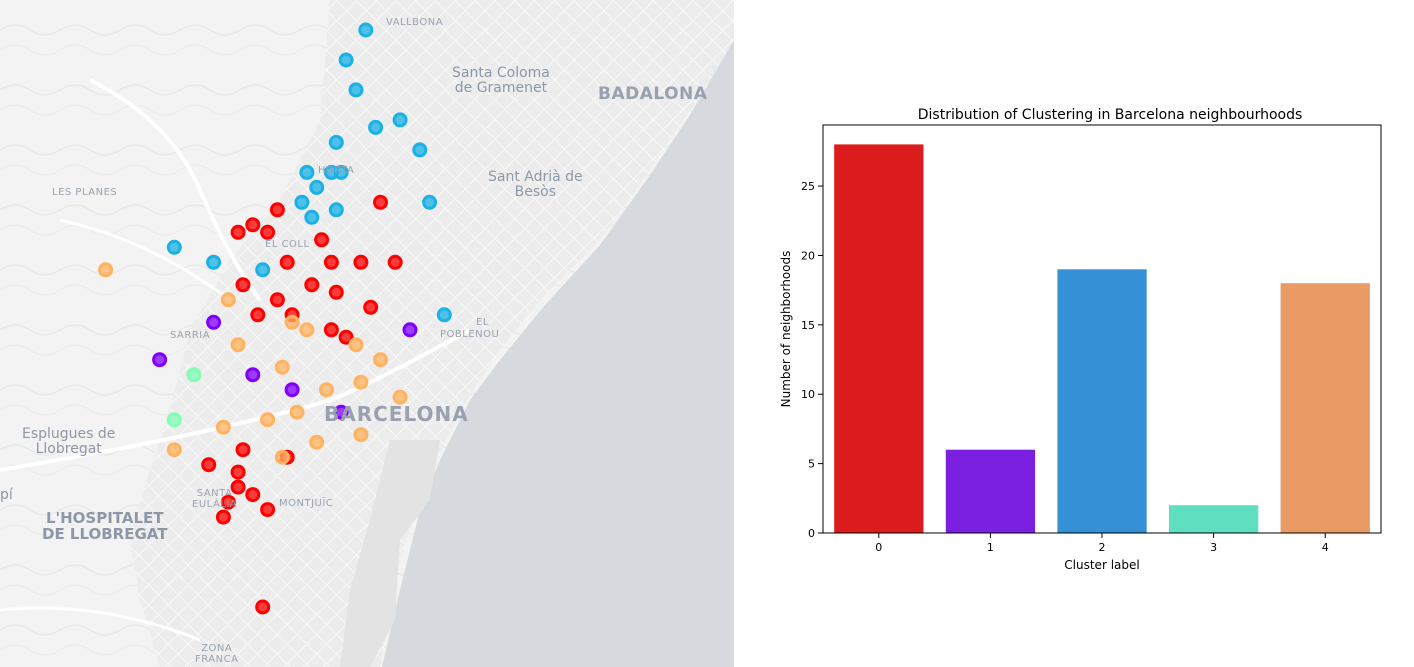  What do you see at coordinates (808, 394) in the screenshot?
I see `y-tick-label: 10` at bounding box center [808, 394].